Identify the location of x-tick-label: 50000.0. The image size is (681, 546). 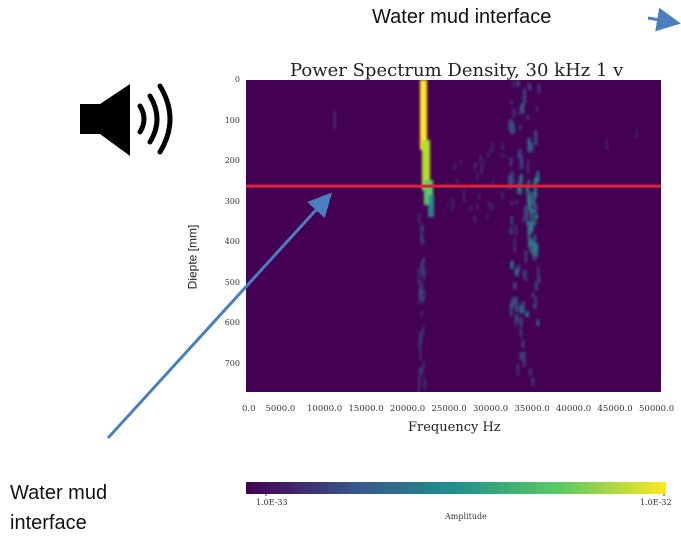
(657, 409).